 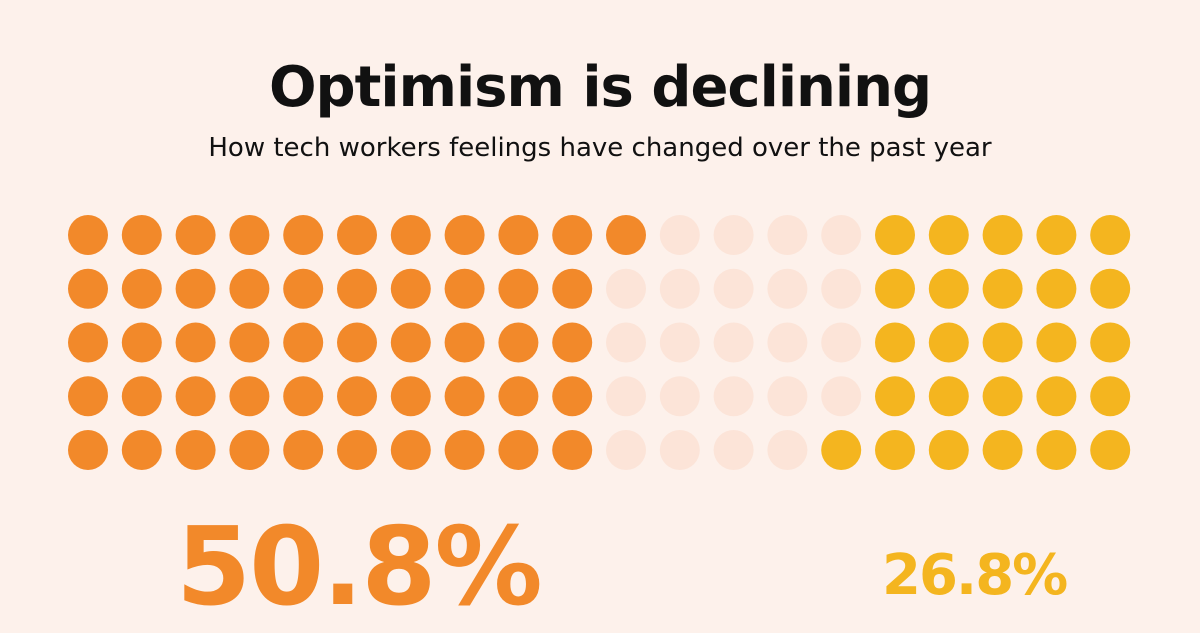 What do you see at coordinates (600, 87) in the screenshot?
I see `chart-title: Optimism is declining` at bounding box center [600, 87].